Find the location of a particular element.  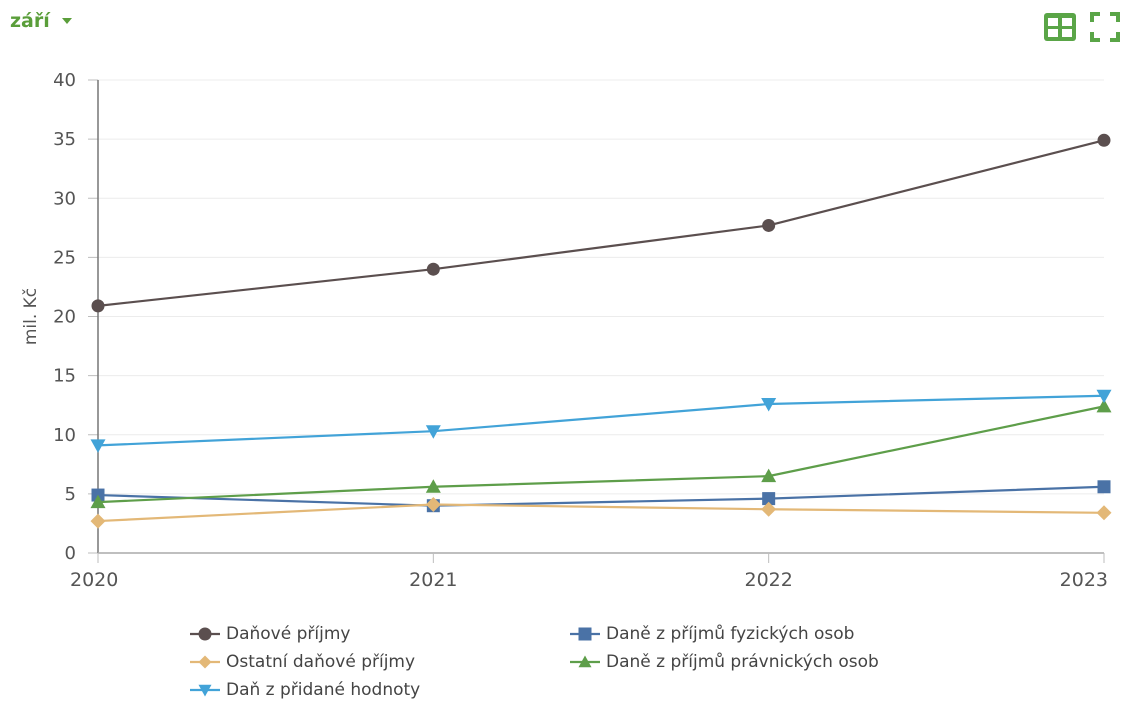

legend-item: Daně z příjmů fyzických osob is located at coordinates (760, 634).